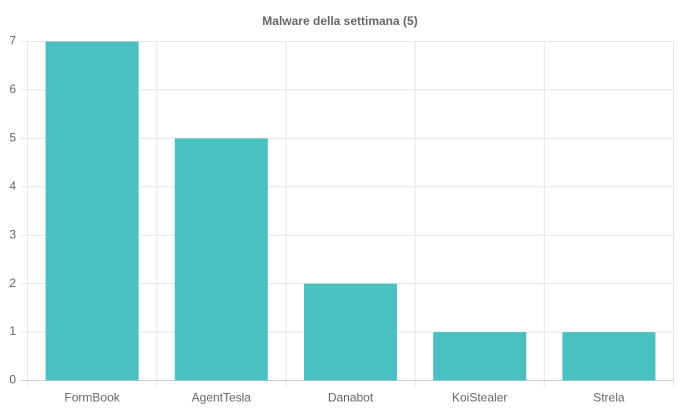 The height and width of the screenshot is (419, 682). What do you see at coordinates (12, 283) in the screenshot?
I see `y-tick-label: 2` at bounding box center [12, 283].